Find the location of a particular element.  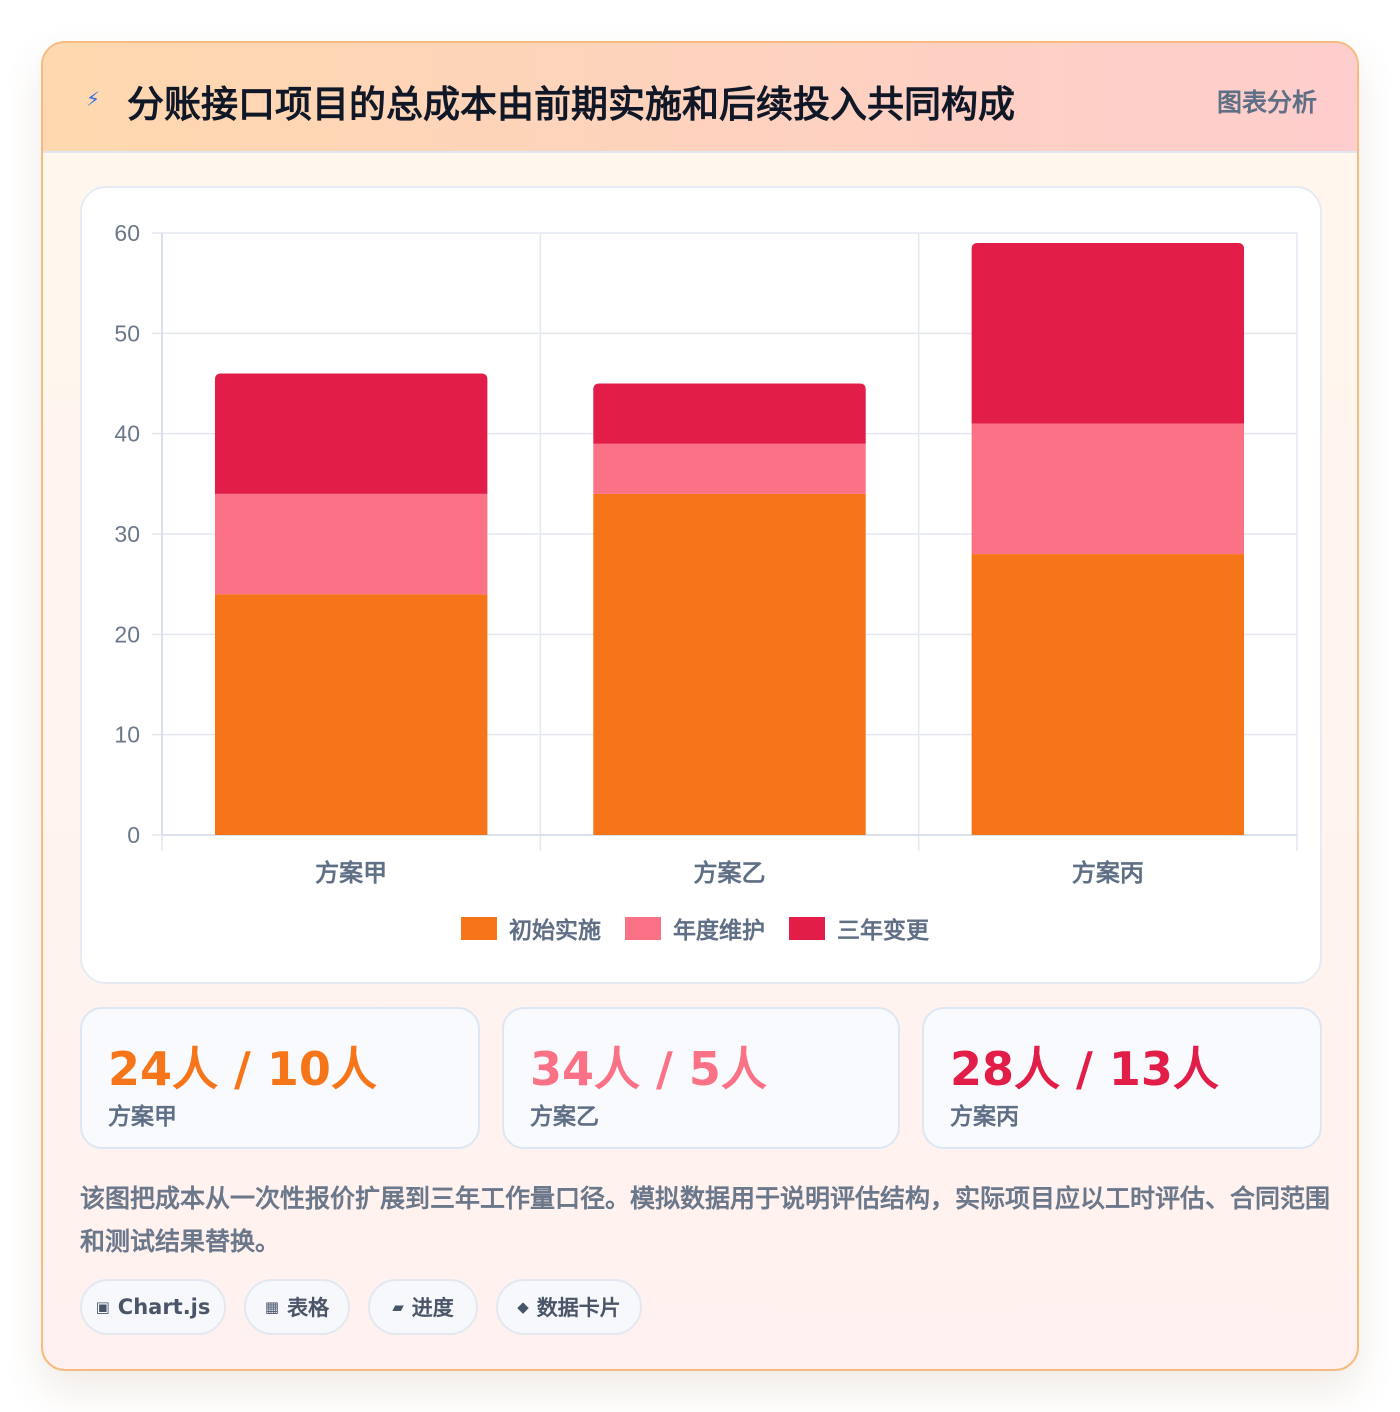

chip-data-card: ◆ 数据卡片 is located at coordinates (569, 1307).